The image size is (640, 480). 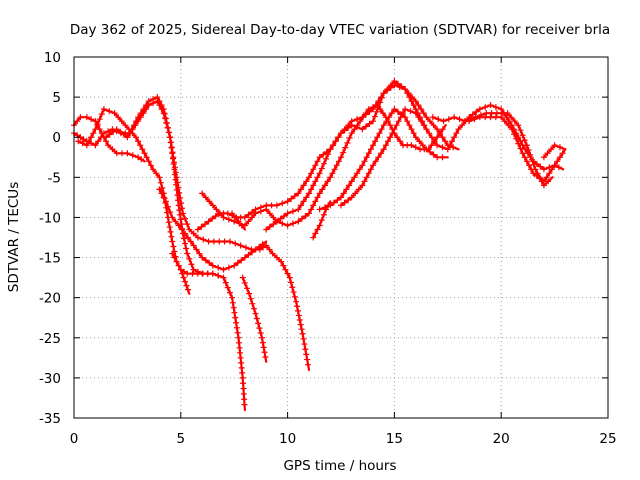 What do you see at coordinates (50, 218) in the screenshot?
I see `y-tick-label: -10` at bounding box center [50, 218].